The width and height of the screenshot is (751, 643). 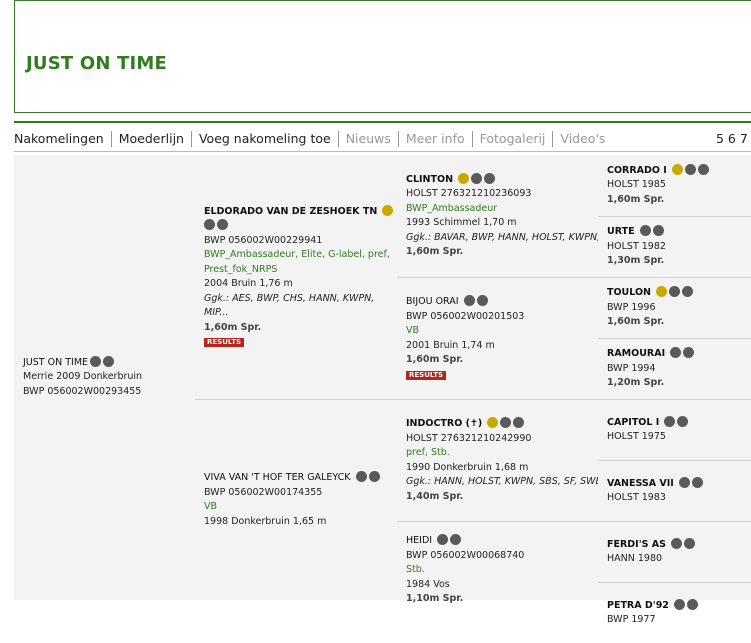 What do you see at coordinates (467, 467) in the screenshot?
I see `horse-info: 1990 Donkerbruin 1,68 m` at bounding box center [467, 467].